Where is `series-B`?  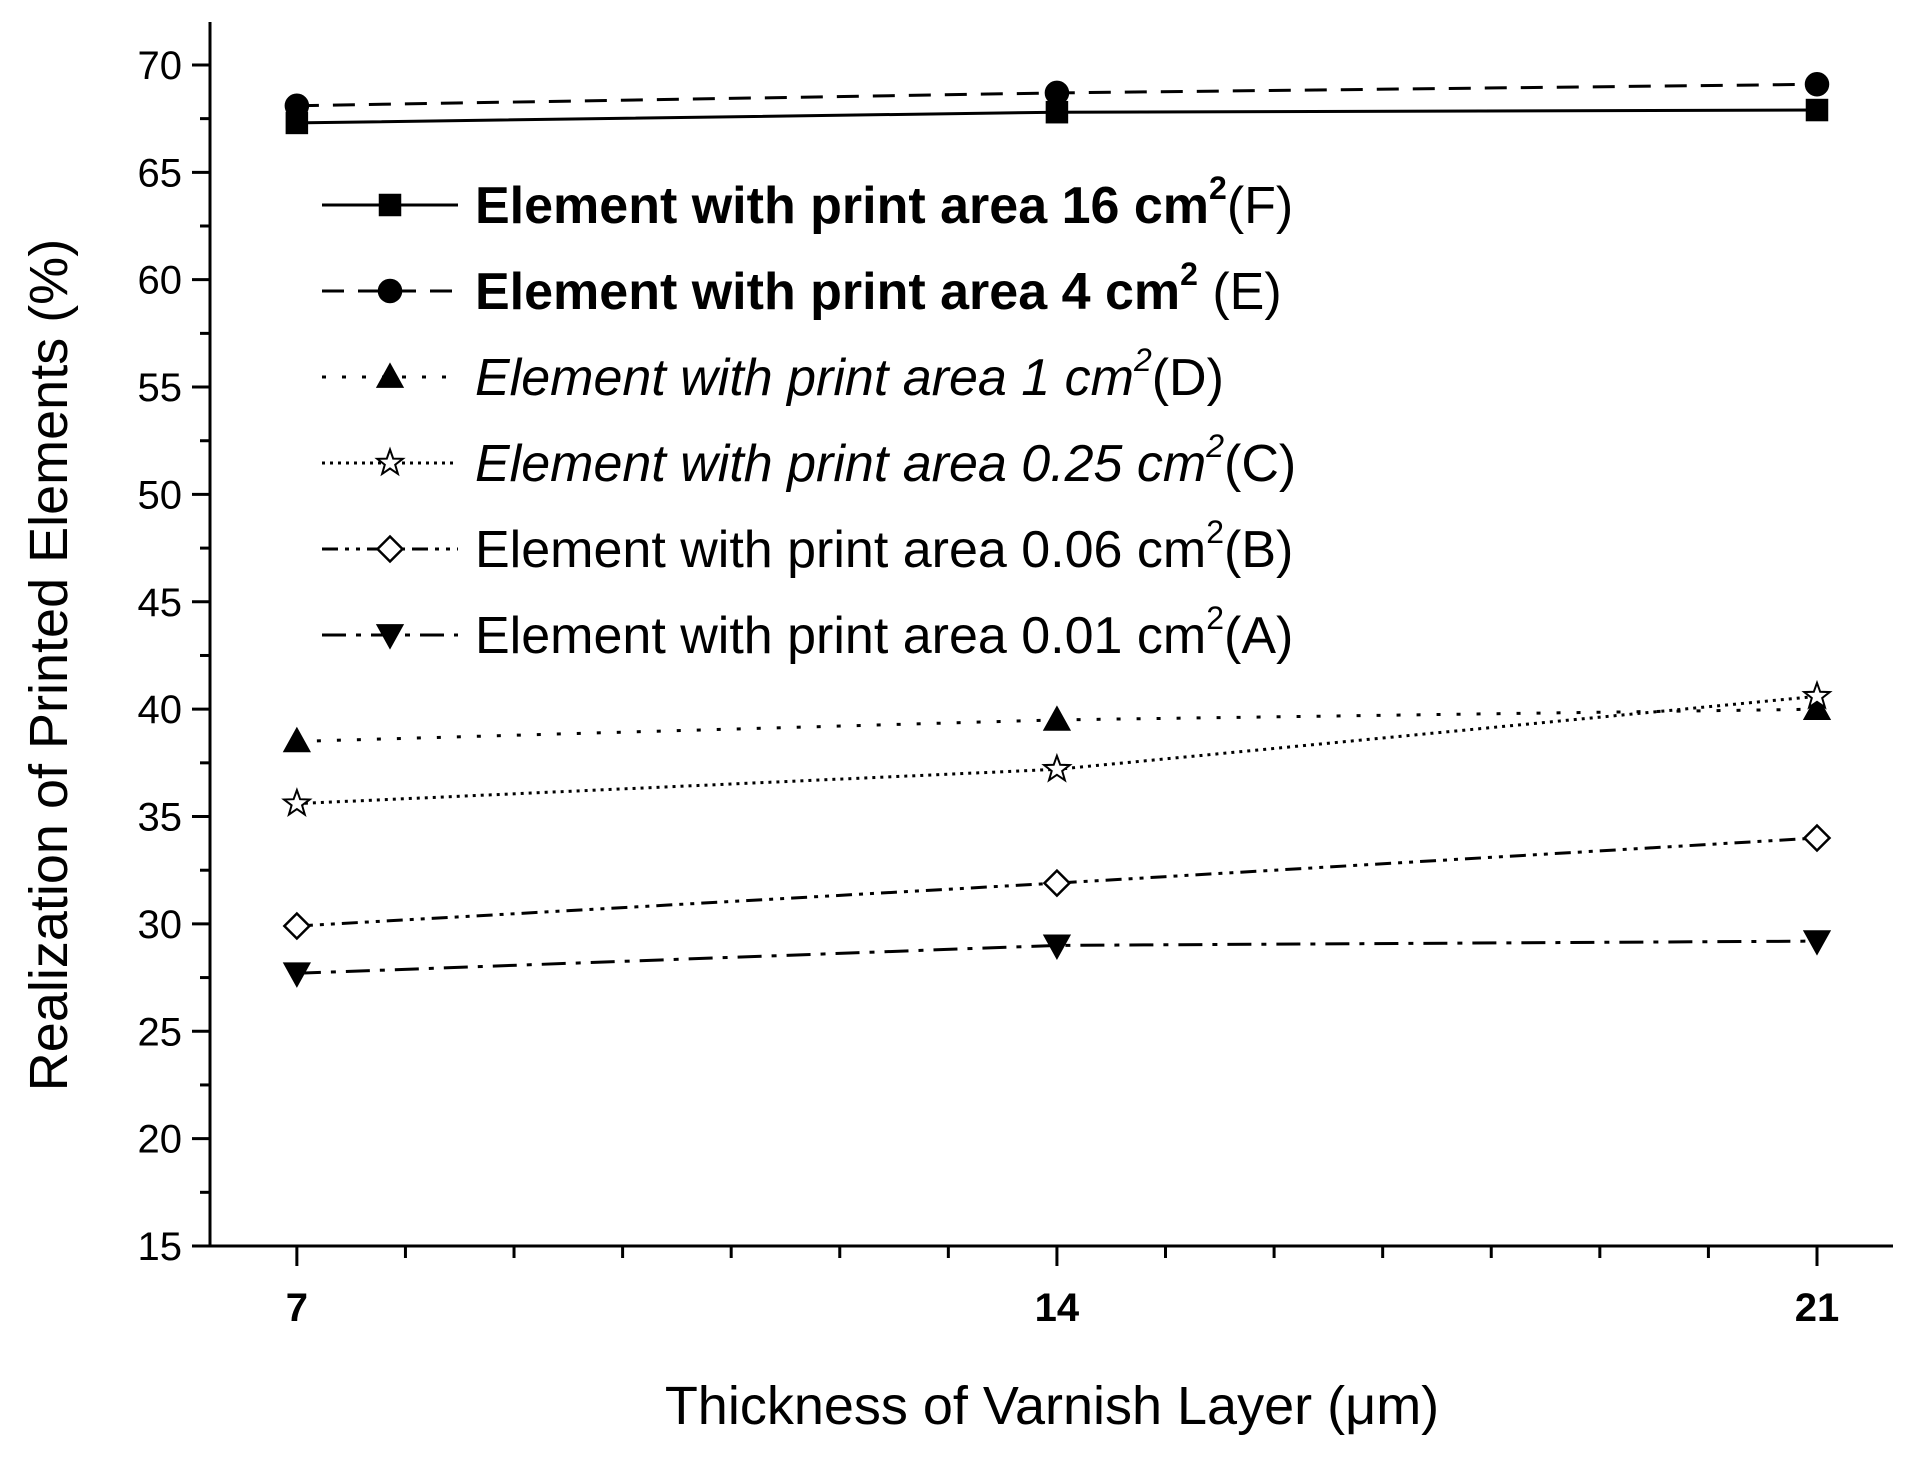
series-B is located at coordinates (1057, 882).